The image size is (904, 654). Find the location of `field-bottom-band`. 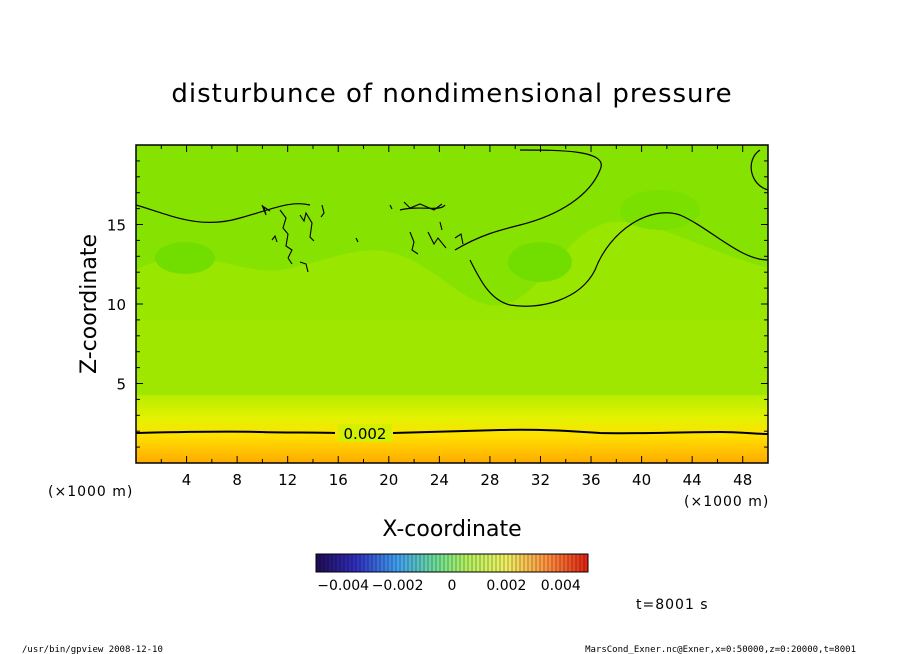

field-bottom-band is located at coordinates (452, 429).